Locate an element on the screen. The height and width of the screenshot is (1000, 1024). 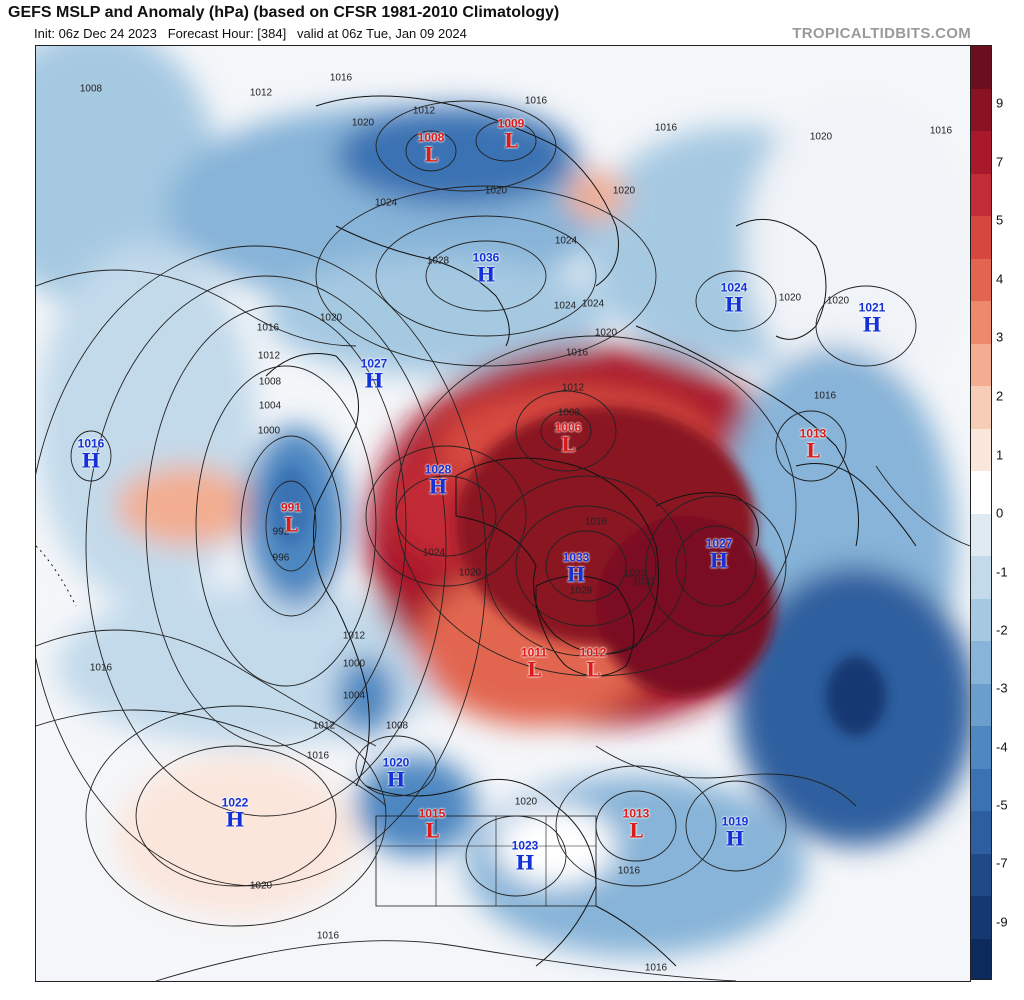
center-pressure-value: 1023 is located at coordinates (525, 845).